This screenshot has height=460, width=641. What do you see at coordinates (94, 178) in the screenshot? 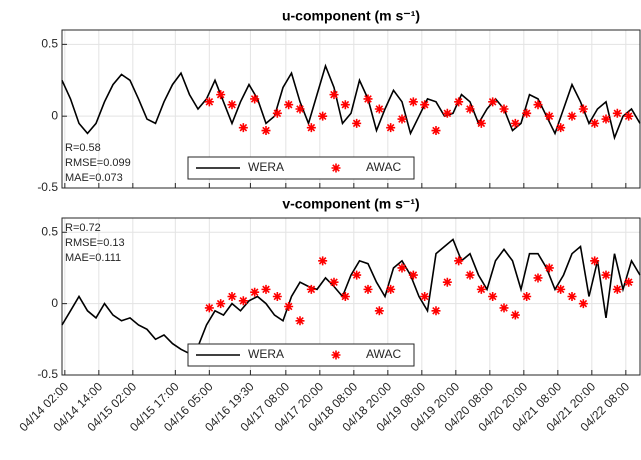
I see `annotation: MAE=0.073` at bounding box center [94, 178].